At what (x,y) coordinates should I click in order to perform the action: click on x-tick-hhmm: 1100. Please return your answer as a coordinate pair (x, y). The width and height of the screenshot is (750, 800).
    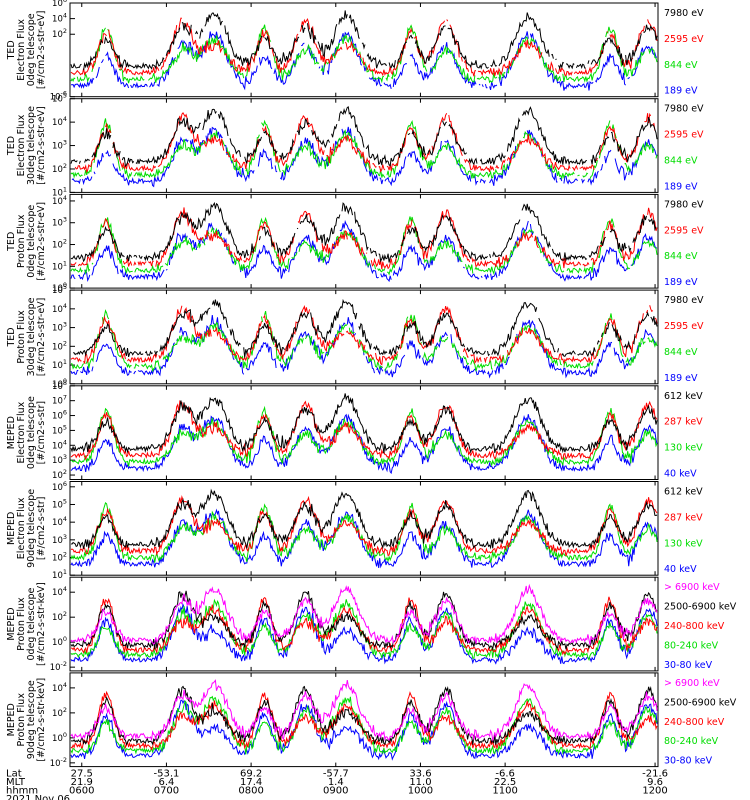
    Looking at the image, I should click on (504, 791).